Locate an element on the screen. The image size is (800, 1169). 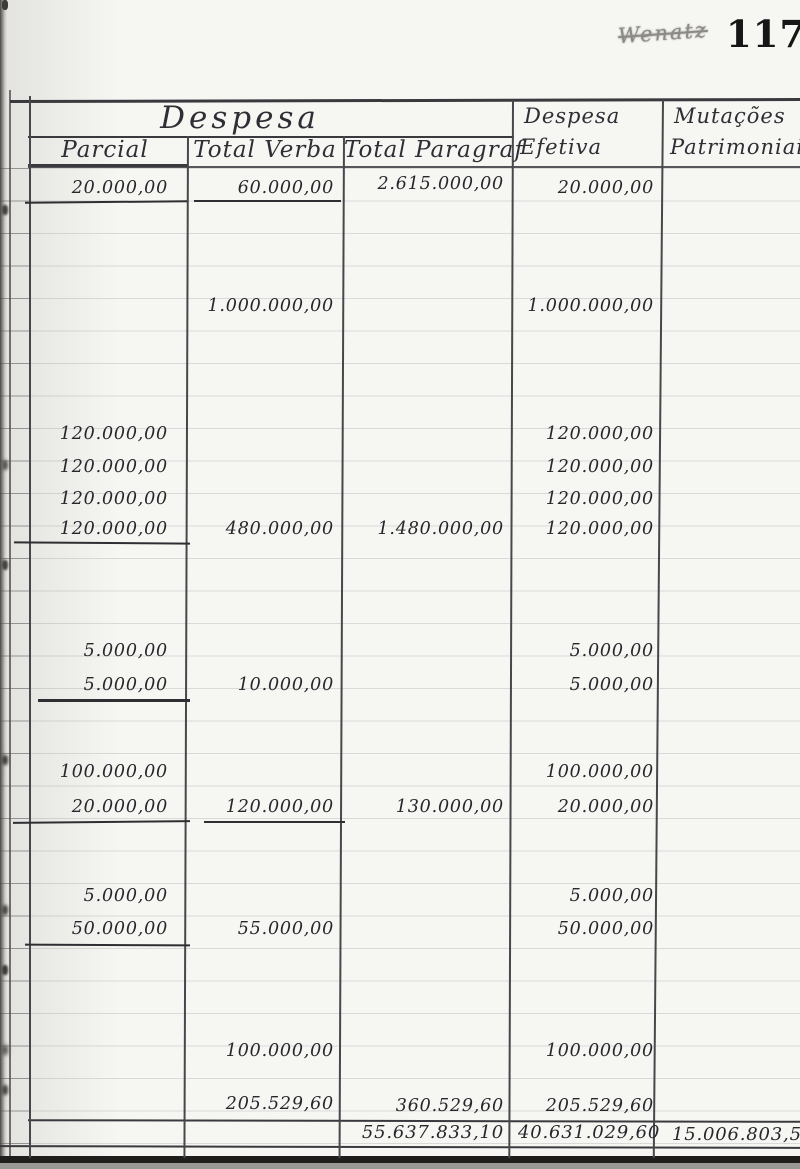
cell-total-verba: 480.000,00 is located at coordinates (279, 529).